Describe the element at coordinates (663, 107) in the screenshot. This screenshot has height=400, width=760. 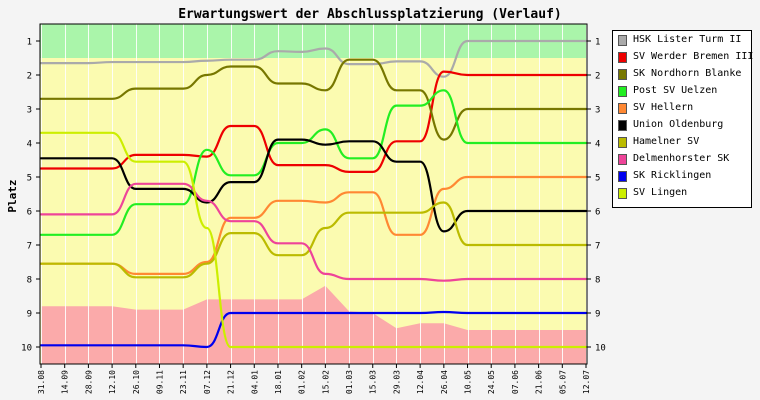
I see `legend-label-sv-hellern: SV Hellern` at that location.